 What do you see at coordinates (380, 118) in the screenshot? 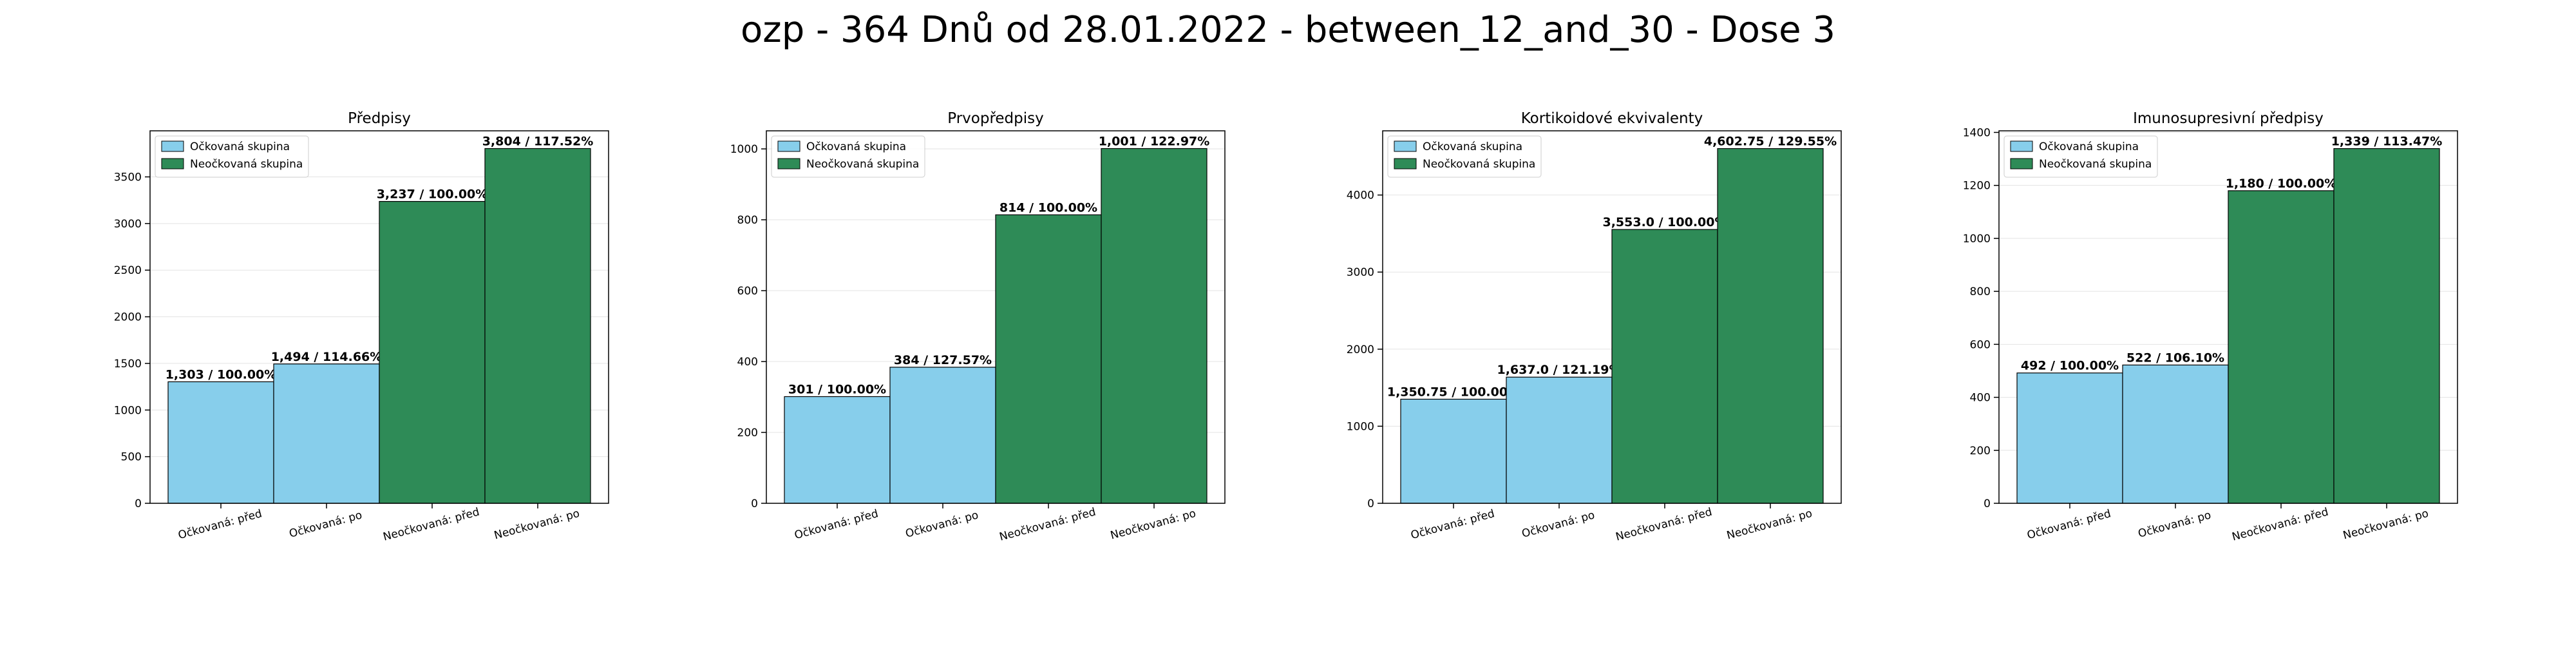
I see `chart-title: Předpisy` at bounding box center [380, 118].